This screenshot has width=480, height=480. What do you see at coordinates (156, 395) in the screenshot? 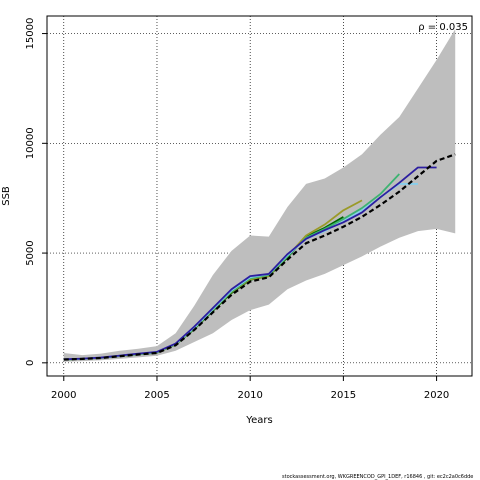
I see `x-tick-label: 2005` at bounding box center [156, 395].